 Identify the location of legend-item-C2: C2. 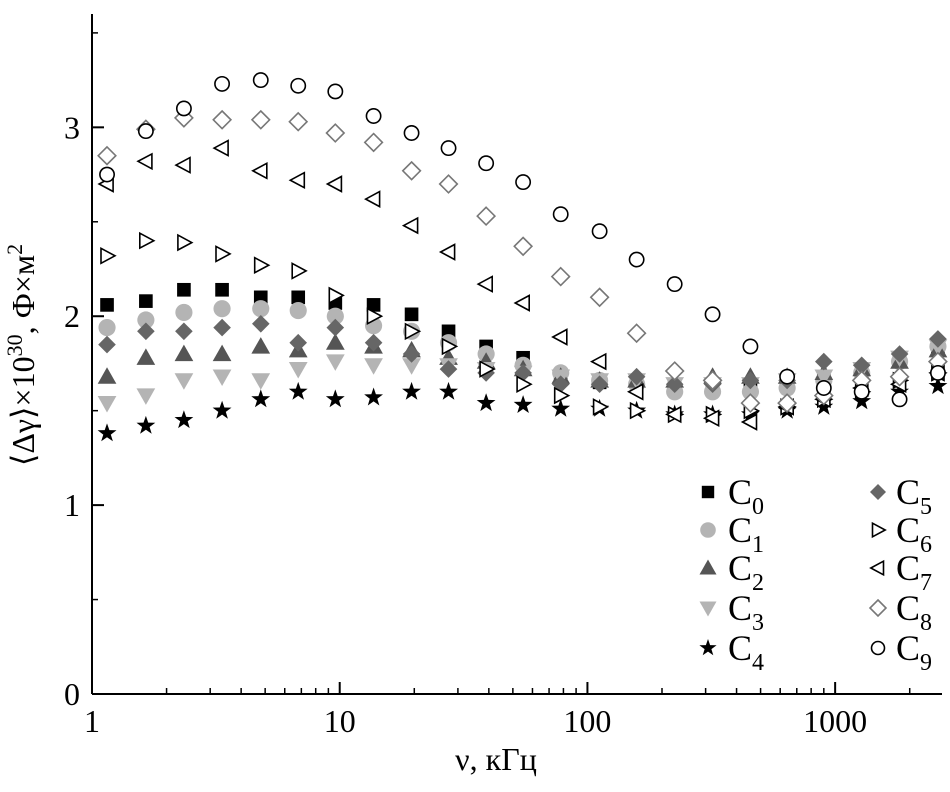
(731, 572).